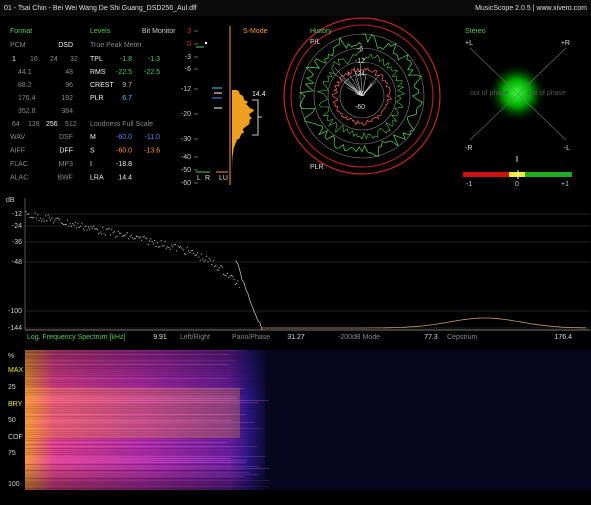 The width and height of the screenshot is (591, 505). What do you see at coordinates (124, 164) in the screenshot?
I see `loudness-value: -18.8` at bounding box center [124, 164].